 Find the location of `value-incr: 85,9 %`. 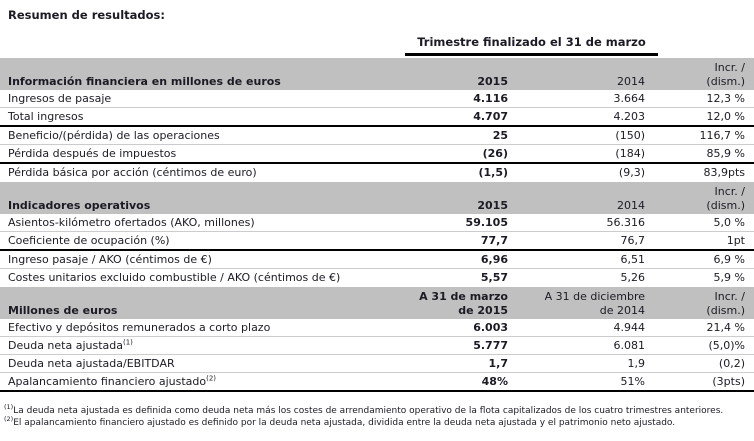

value-incr: 85,9 % is located at coordinates (725, 153).